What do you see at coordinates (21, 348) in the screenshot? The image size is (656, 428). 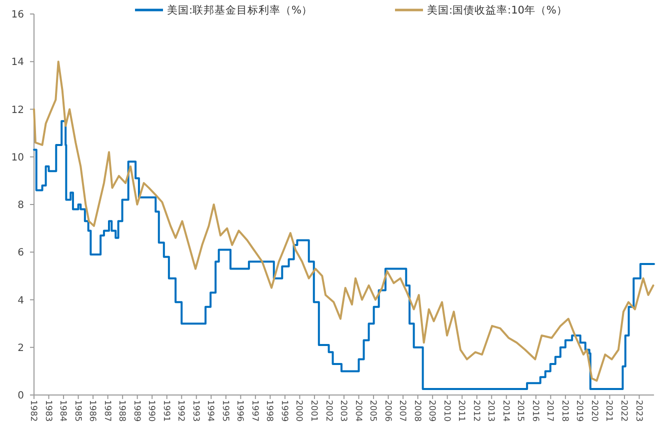 I see `y-tick-label: 2` at bounding box center [21, 348].